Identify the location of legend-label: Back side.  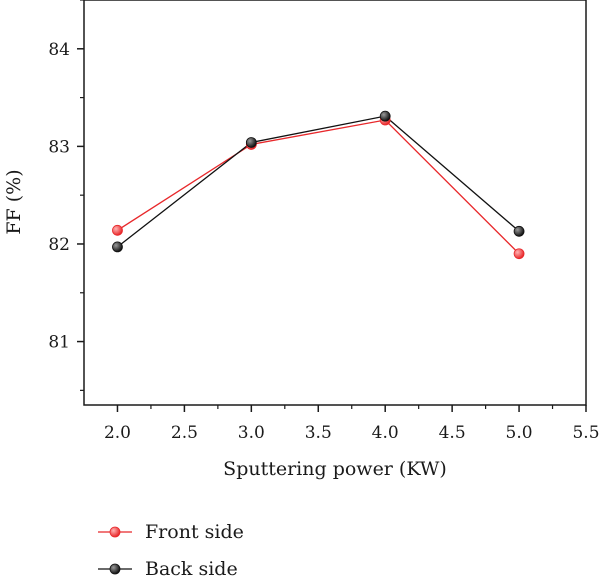
(191, 569).